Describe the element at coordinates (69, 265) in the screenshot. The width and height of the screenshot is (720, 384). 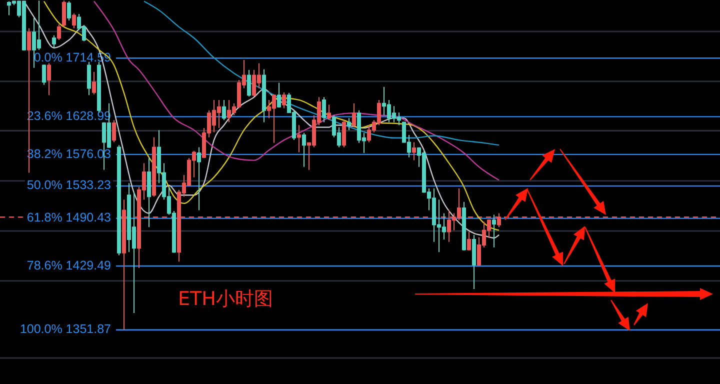
I see `ref-line-label: 78.6% 1429.49` at that location.